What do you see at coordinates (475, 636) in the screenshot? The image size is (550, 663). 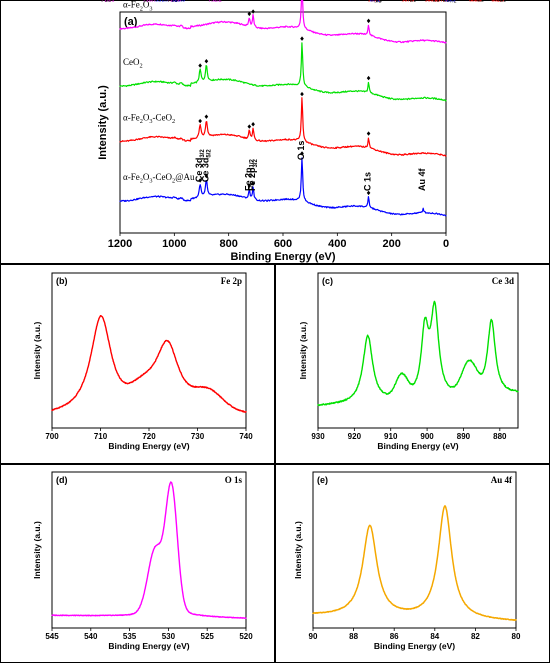 I see `x-tick-label: 82` at bounding box center [475, 636].